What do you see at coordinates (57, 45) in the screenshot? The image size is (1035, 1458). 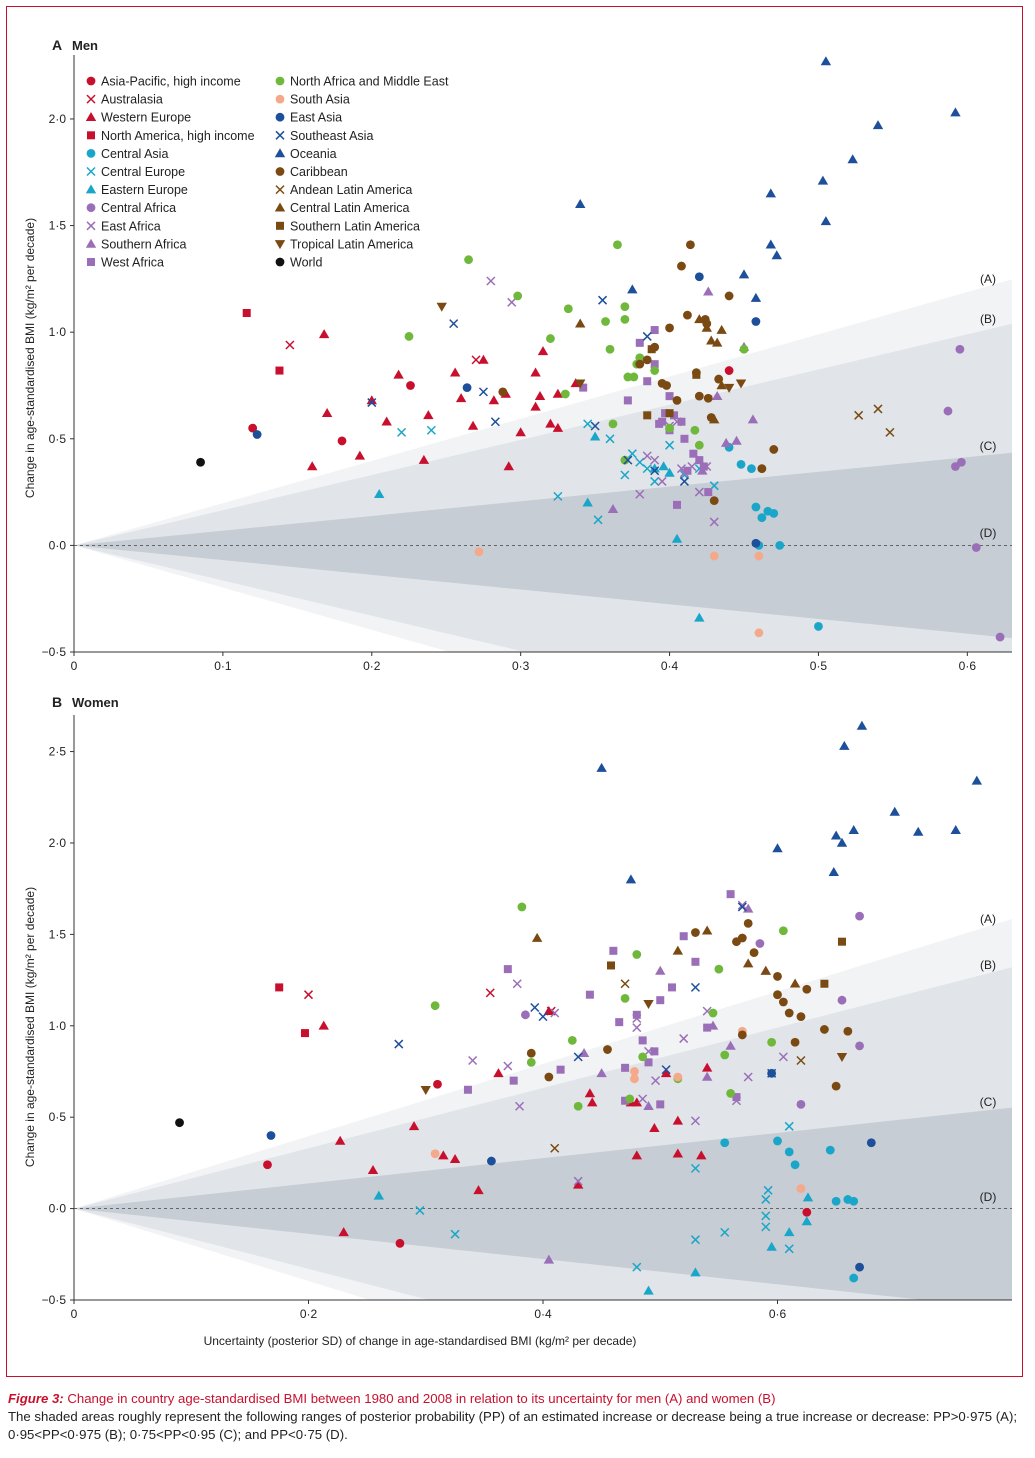 I see `panel-letter-a: A` at bounding box center [57, 45].